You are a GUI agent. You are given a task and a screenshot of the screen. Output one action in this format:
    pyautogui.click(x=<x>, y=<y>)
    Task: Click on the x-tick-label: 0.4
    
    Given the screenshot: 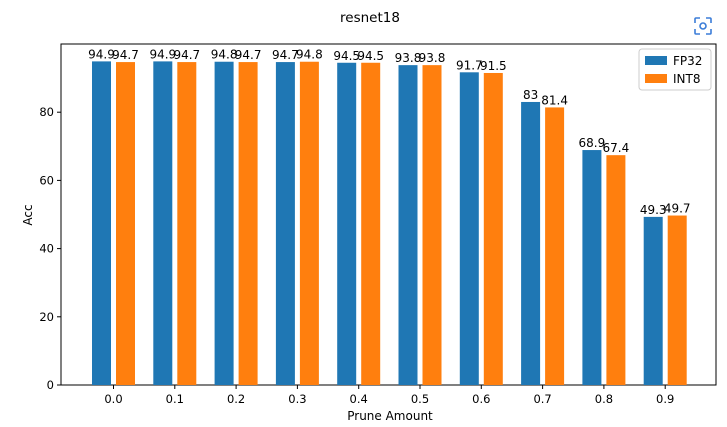 What is the action you would take?
    pyautogui.click(x=359, y=399)
    